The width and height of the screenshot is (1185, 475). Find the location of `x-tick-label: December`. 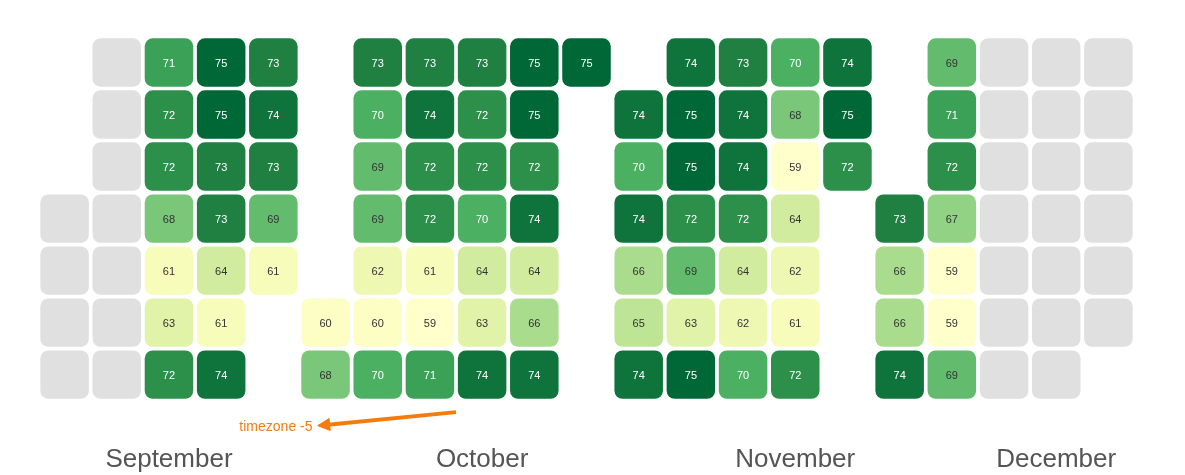

x-tick-label: December is located at coordinates (1056, 457).